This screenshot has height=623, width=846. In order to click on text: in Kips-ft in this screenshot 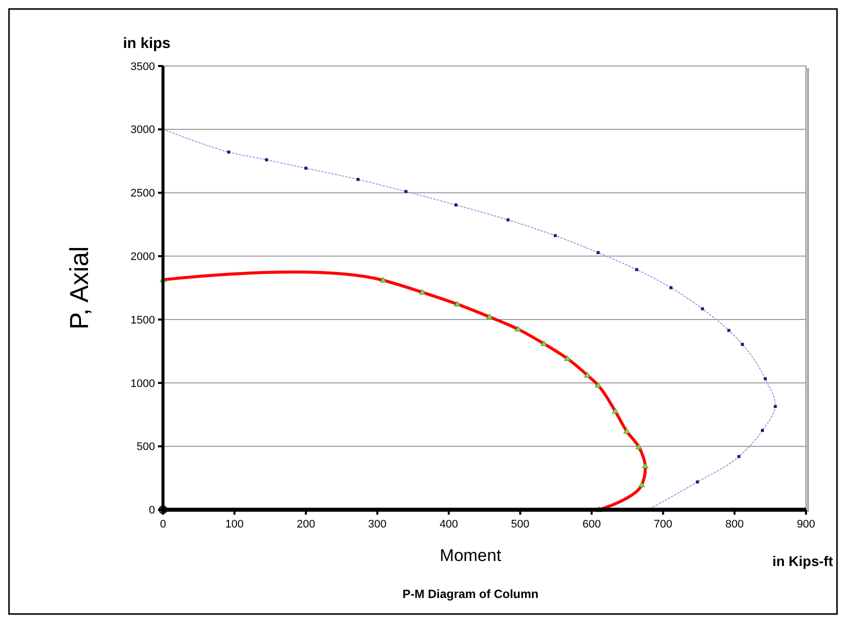, I will do `click(803, 561)`.